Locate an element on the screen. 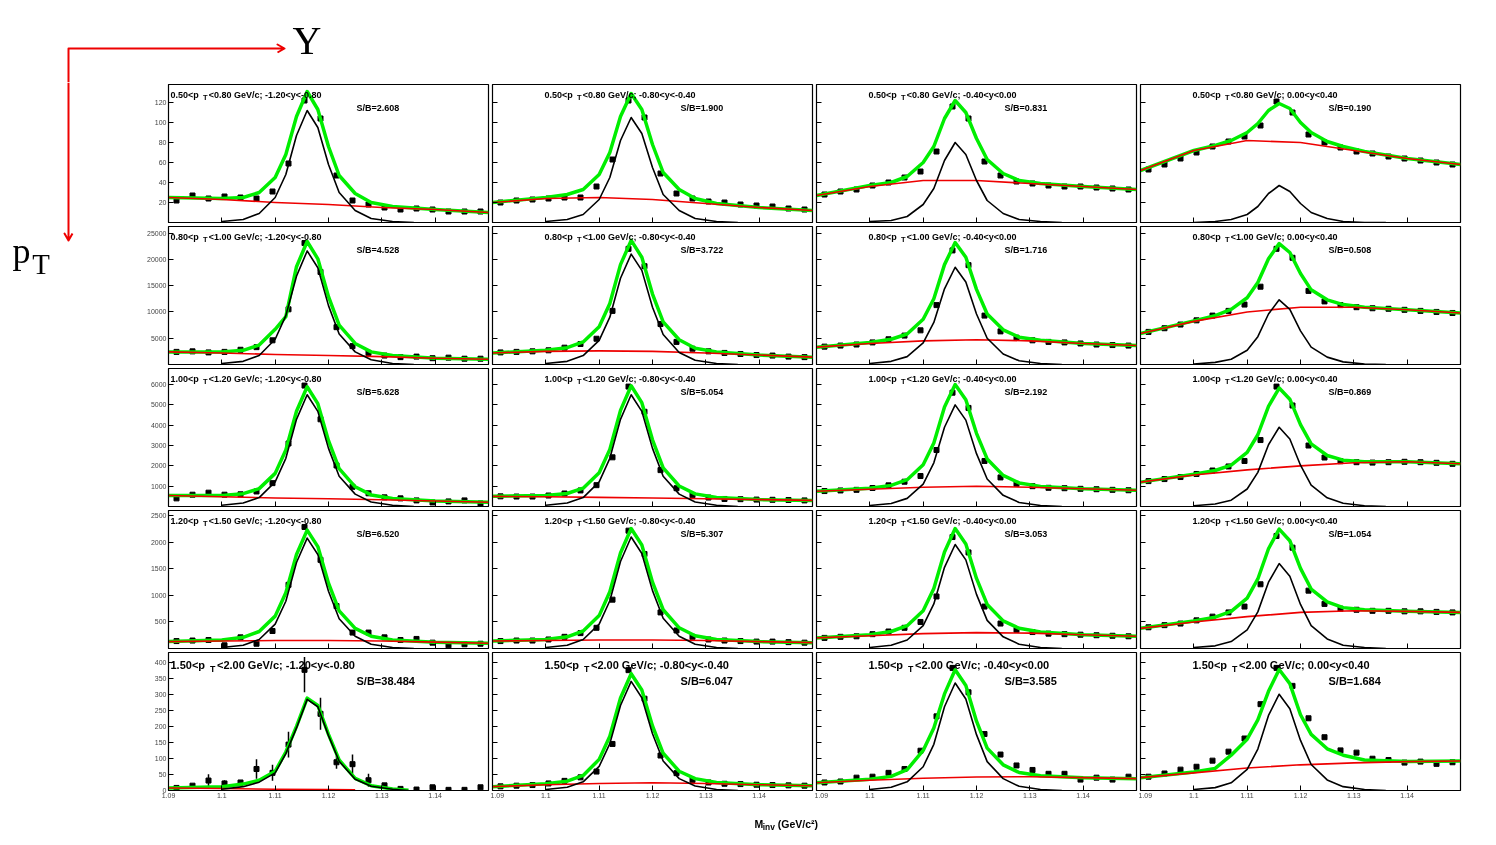 This screenshot has width=1496, height=845. annotation: S/B=1.684 is located at coordinates (1355, 681).